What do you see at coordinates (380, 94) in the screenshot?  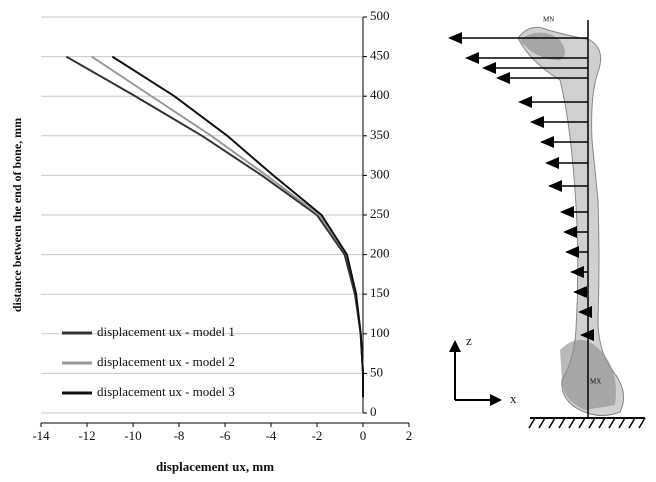 I see `y-tick-label: 400` at bounding box center [380, 94].